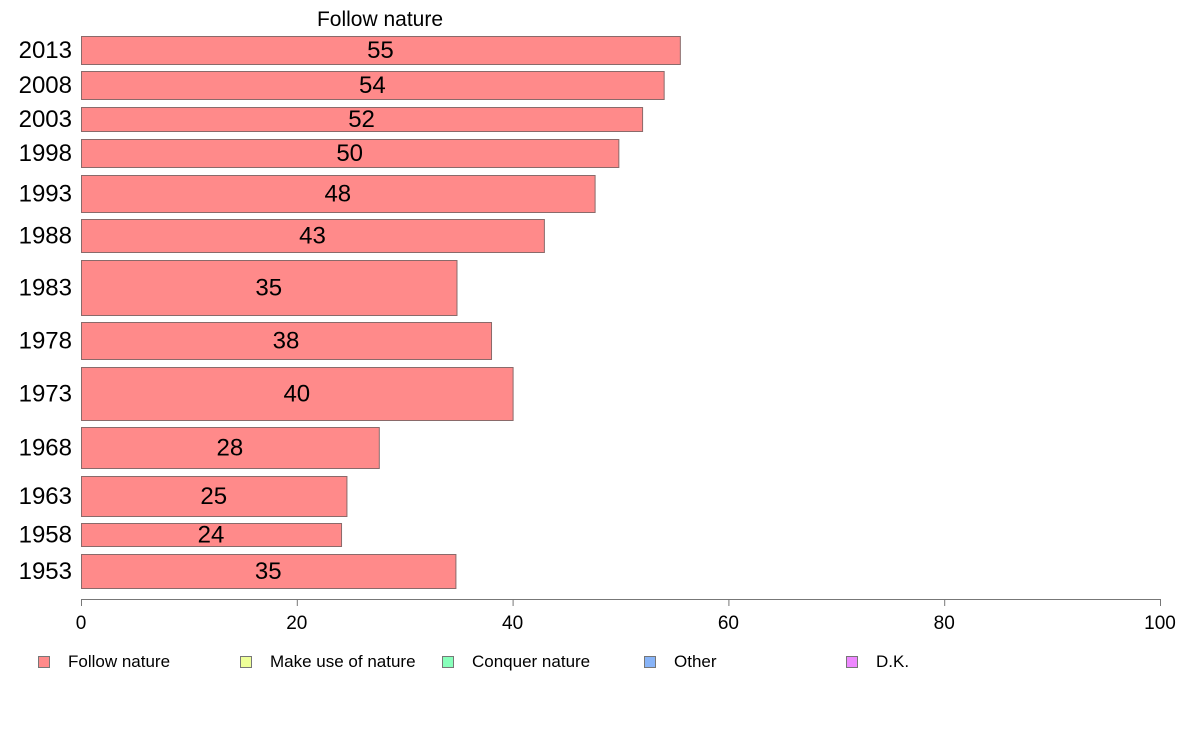  I want to click on x-tick-label: 40, so click(512, 623).